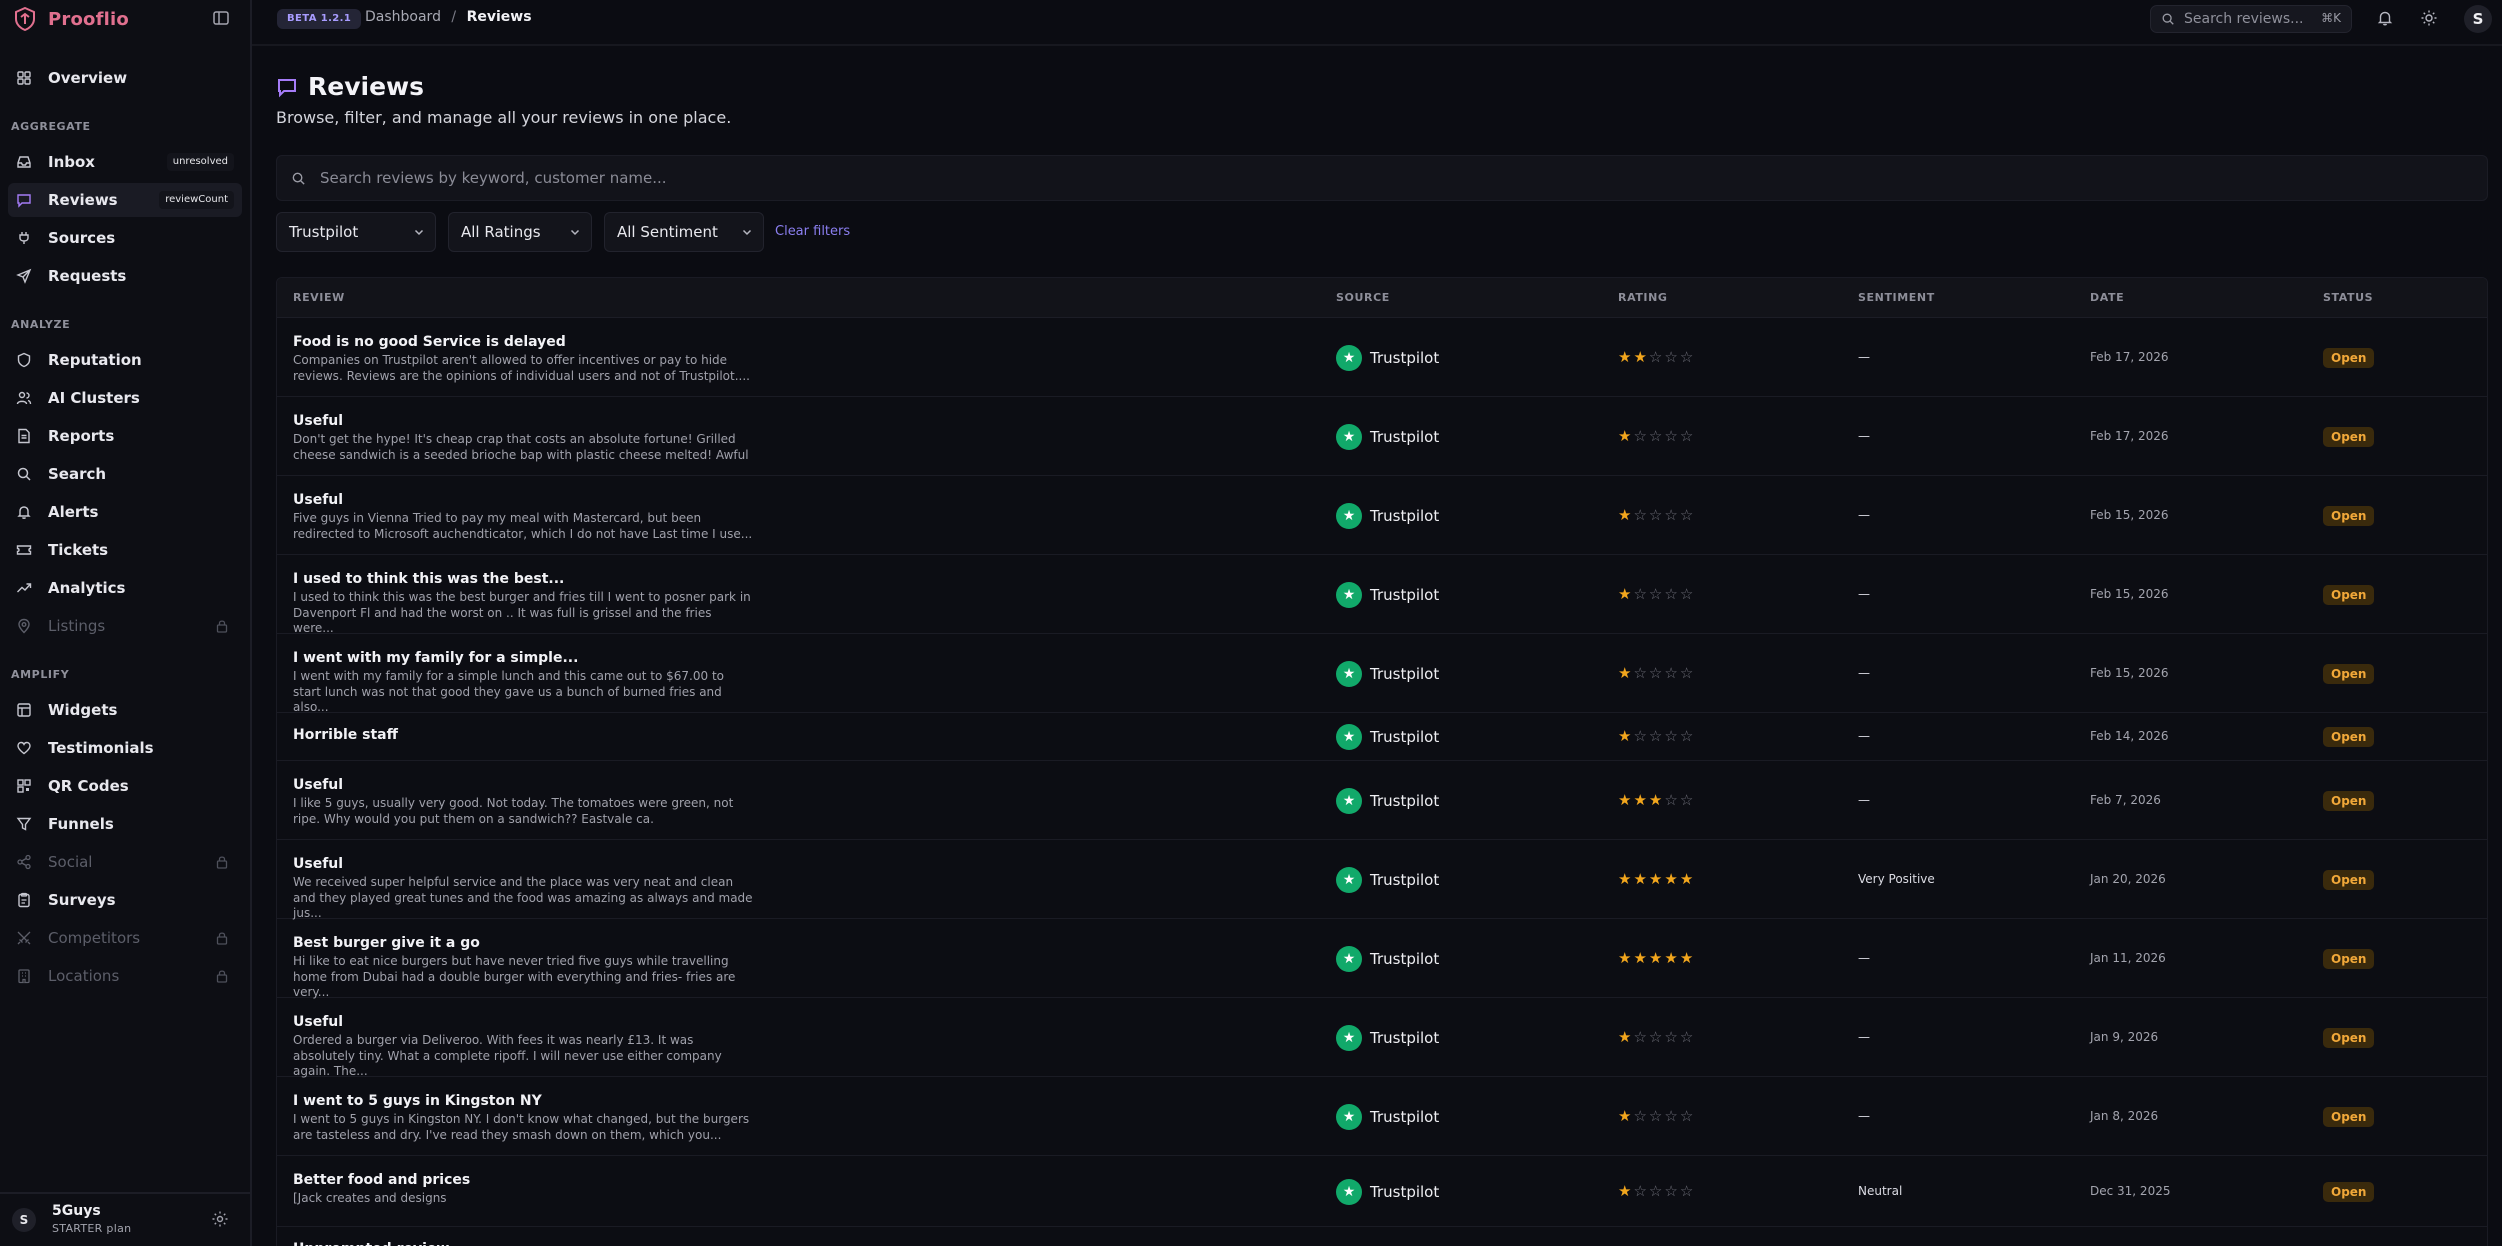 This screenshot has height=1246, width=2502. What do you see at coordinates (220, 1219) in the screenshot?
I see `gear-icon` at bounding box center [220, 1219].